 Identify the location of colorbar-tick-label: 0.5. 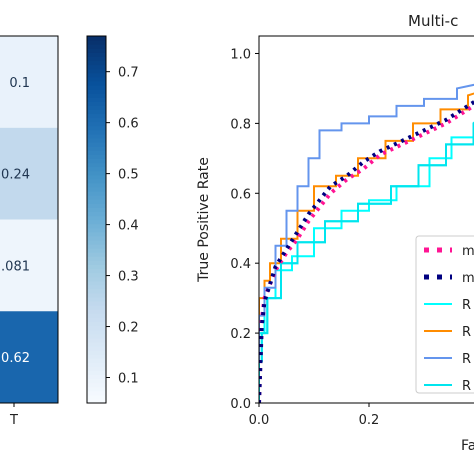
(128, 175).